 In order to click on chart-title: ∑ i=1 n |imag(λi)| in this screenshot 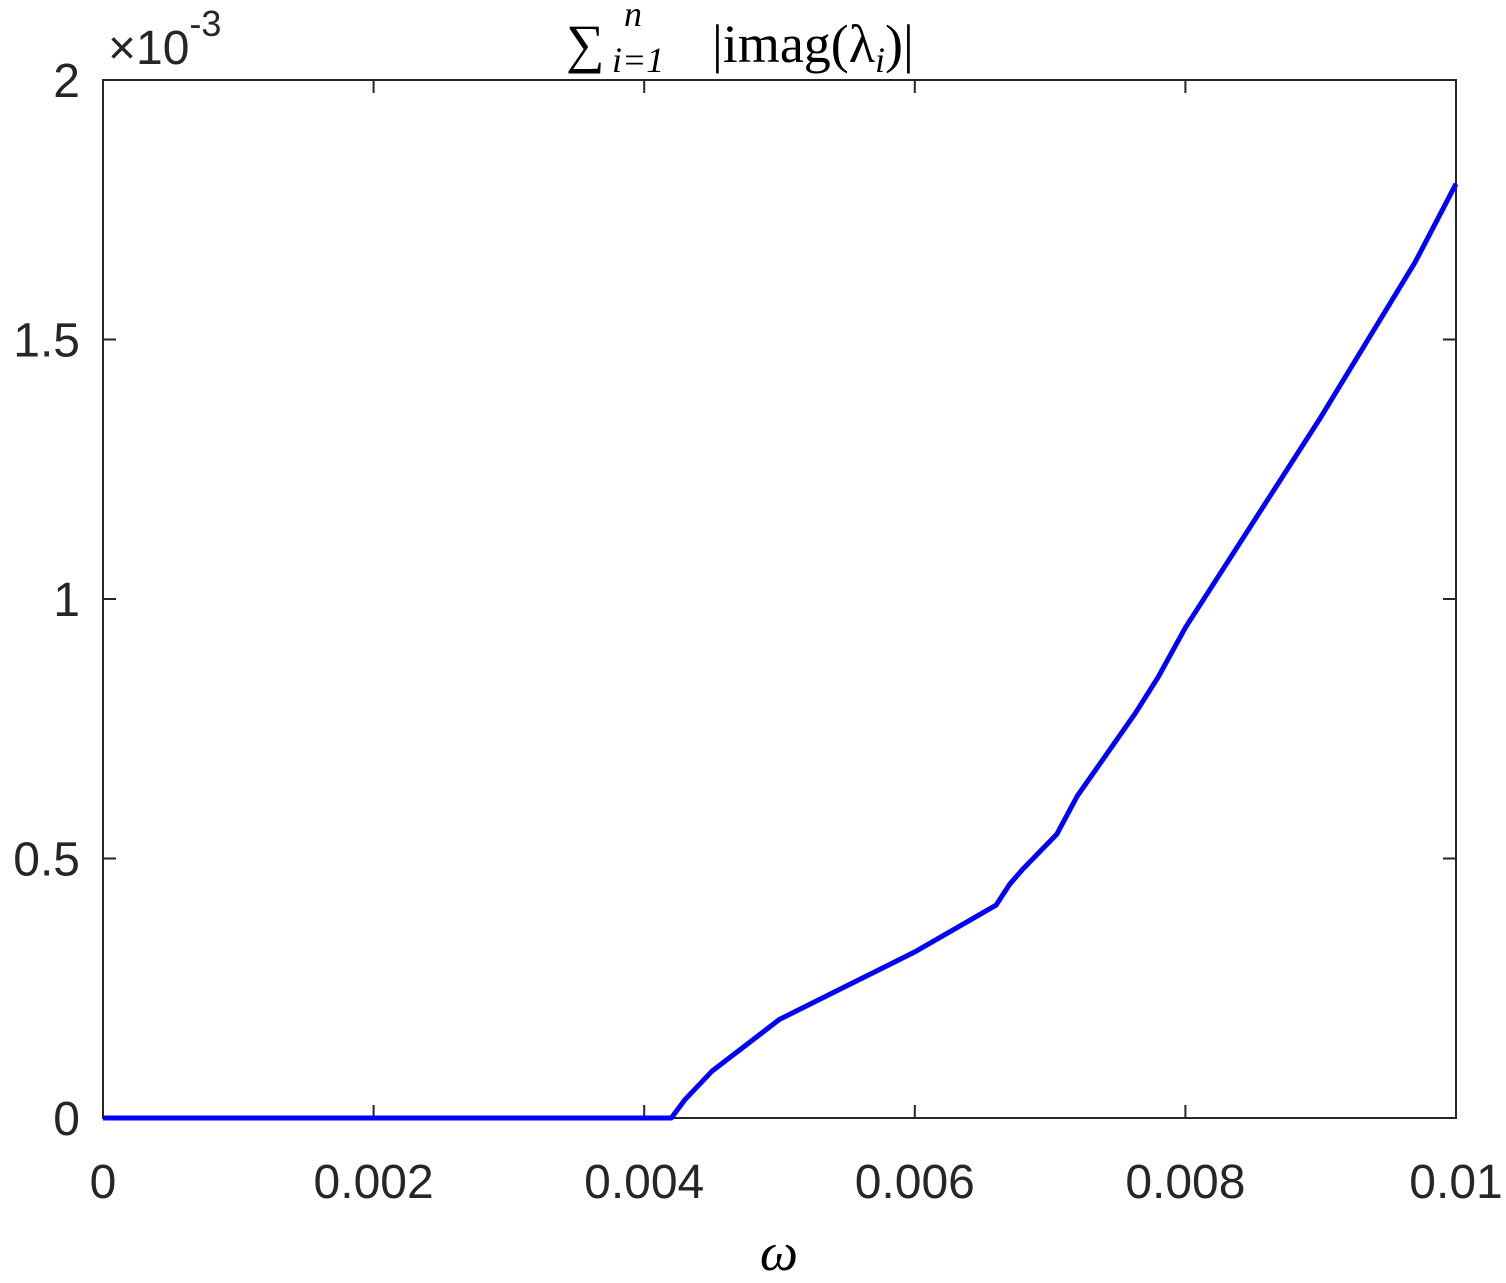, I will do `click(740, 40)`.